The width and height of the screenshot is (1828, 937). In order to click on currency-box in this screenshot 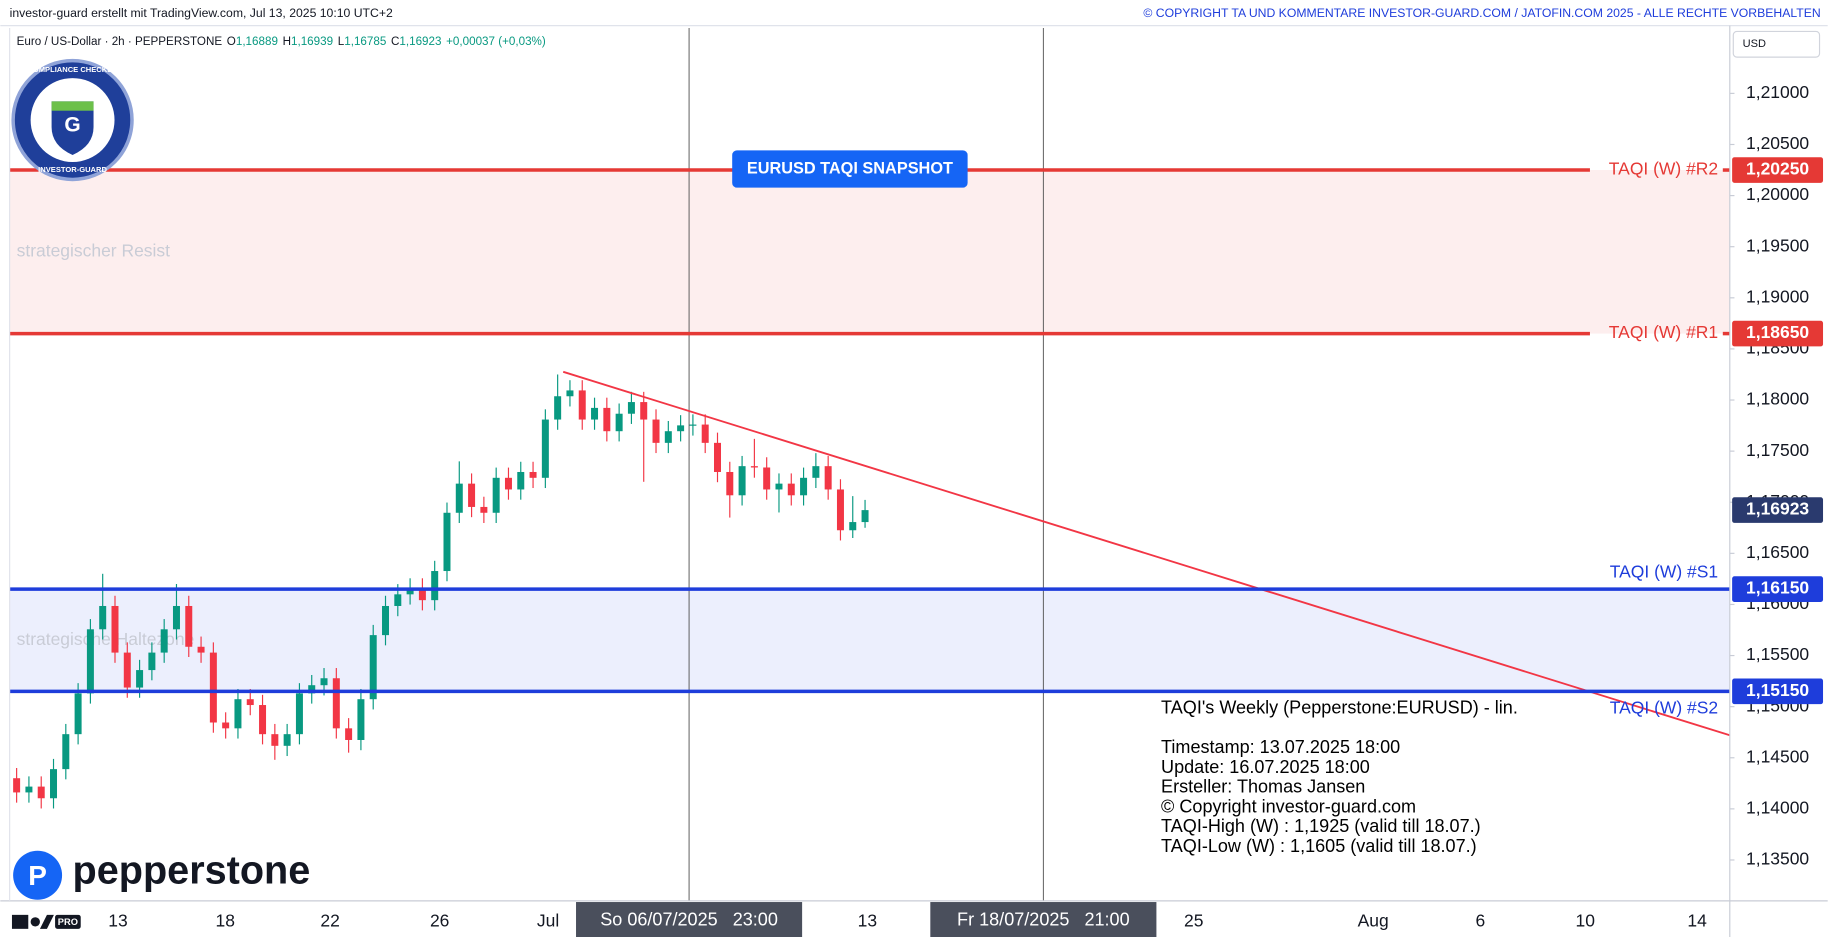, I will do `click(1776, 44)`.